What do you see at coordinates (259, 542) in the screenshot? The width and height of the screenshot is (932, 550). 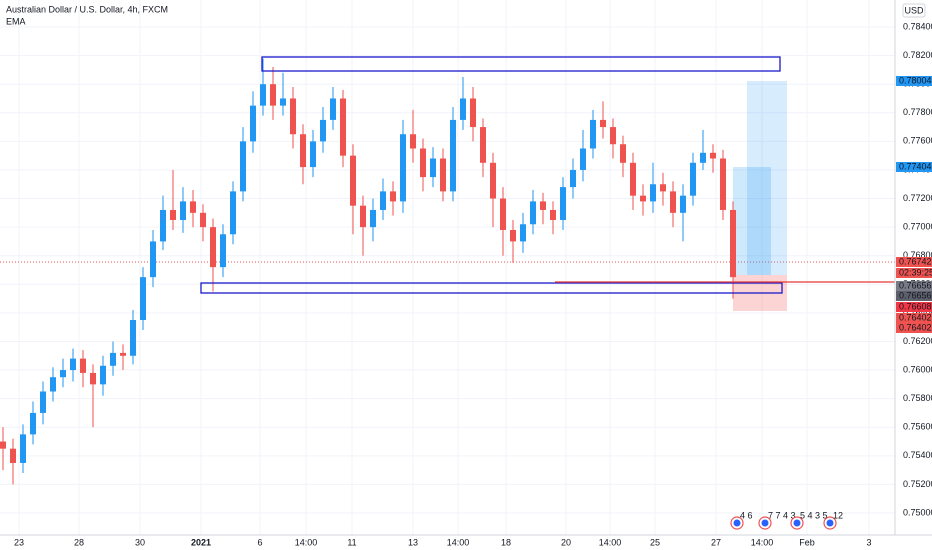 I see `x-tick-label: 6` at bounding box center [259, 542].